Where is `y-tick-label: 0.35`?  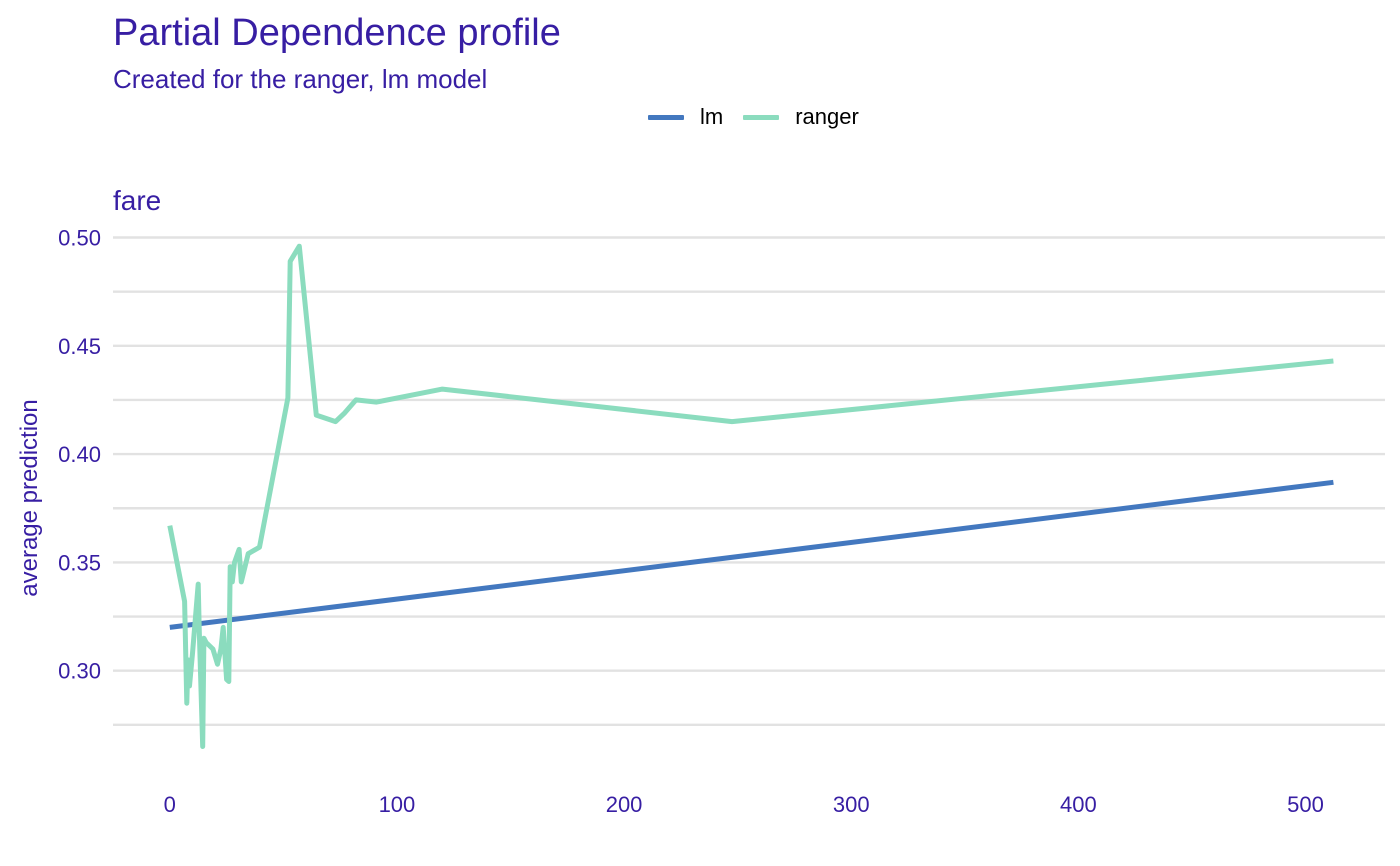 y-tick-label: 0.35 is located at coordinates (79, 562).